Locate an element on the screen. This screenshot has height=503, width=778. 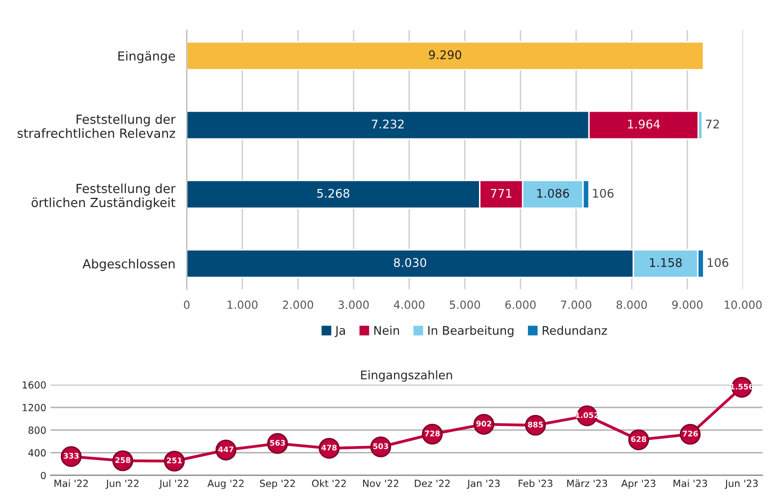
x-tick-label: März '23 is located at coordinates (587, 484).